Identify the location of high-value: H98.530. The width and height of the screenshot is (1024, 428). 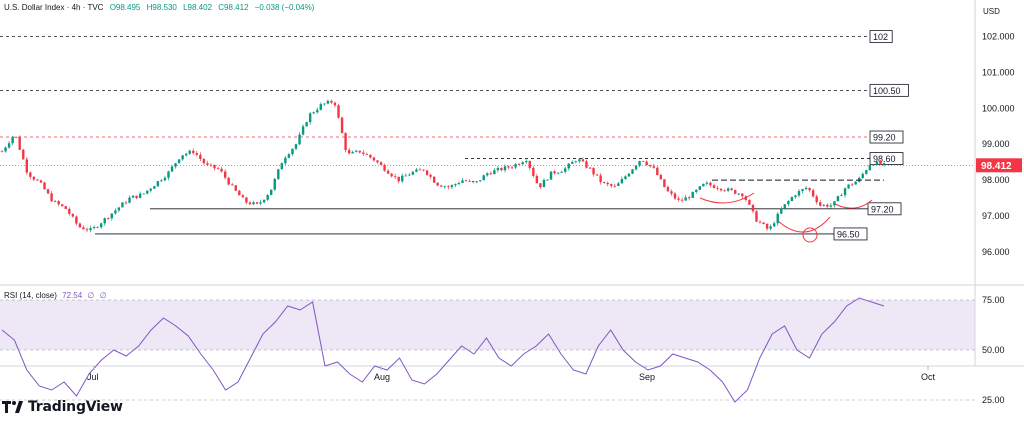
(161, 7).